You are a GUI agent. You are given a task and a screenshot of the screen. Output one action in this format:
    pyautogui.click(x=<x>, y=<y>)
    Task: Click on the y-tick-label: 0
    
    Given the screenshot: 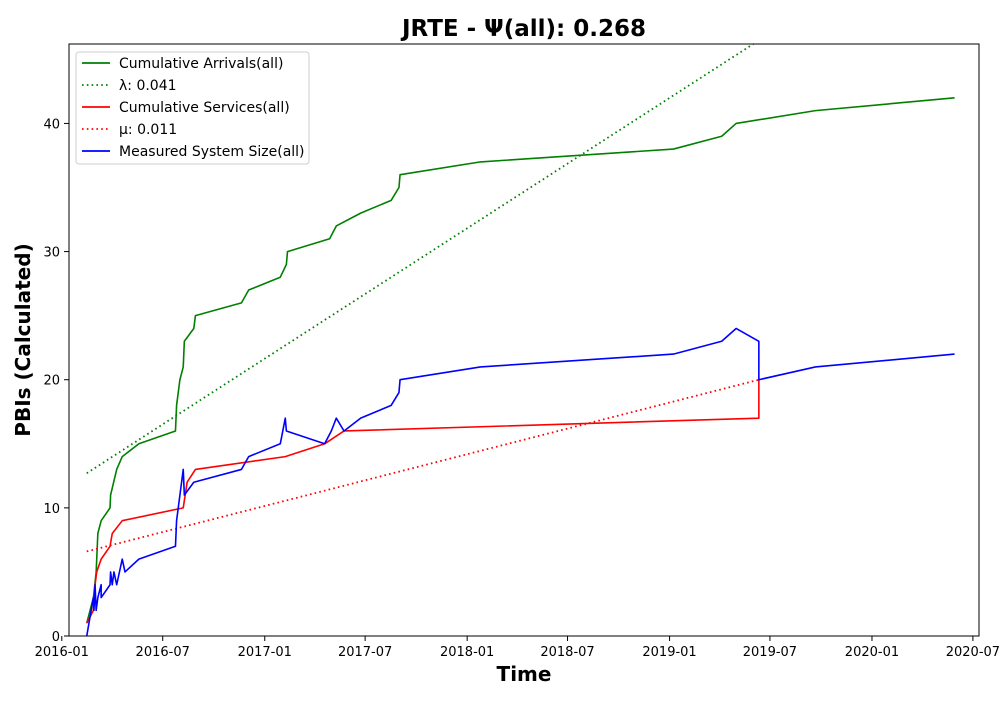 What is the action you would take?
    pyautogui.click(x=56, y=637)
    